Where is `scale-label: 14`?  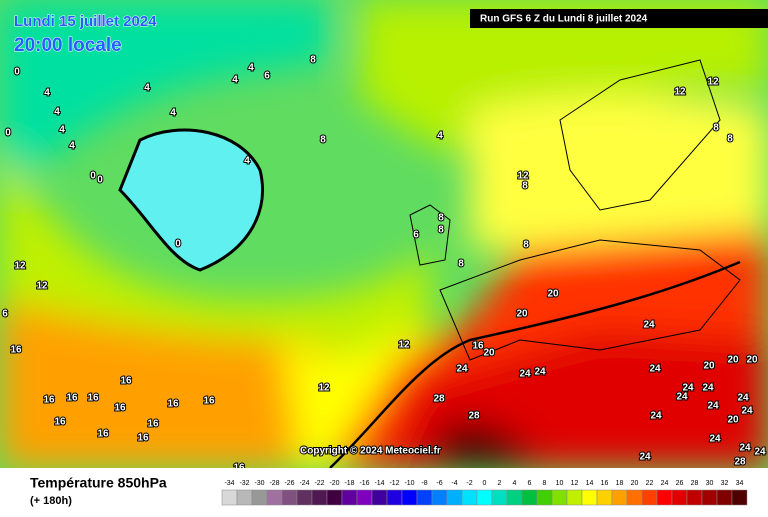
scale-label: 14 is located at coordinates (590, 483).